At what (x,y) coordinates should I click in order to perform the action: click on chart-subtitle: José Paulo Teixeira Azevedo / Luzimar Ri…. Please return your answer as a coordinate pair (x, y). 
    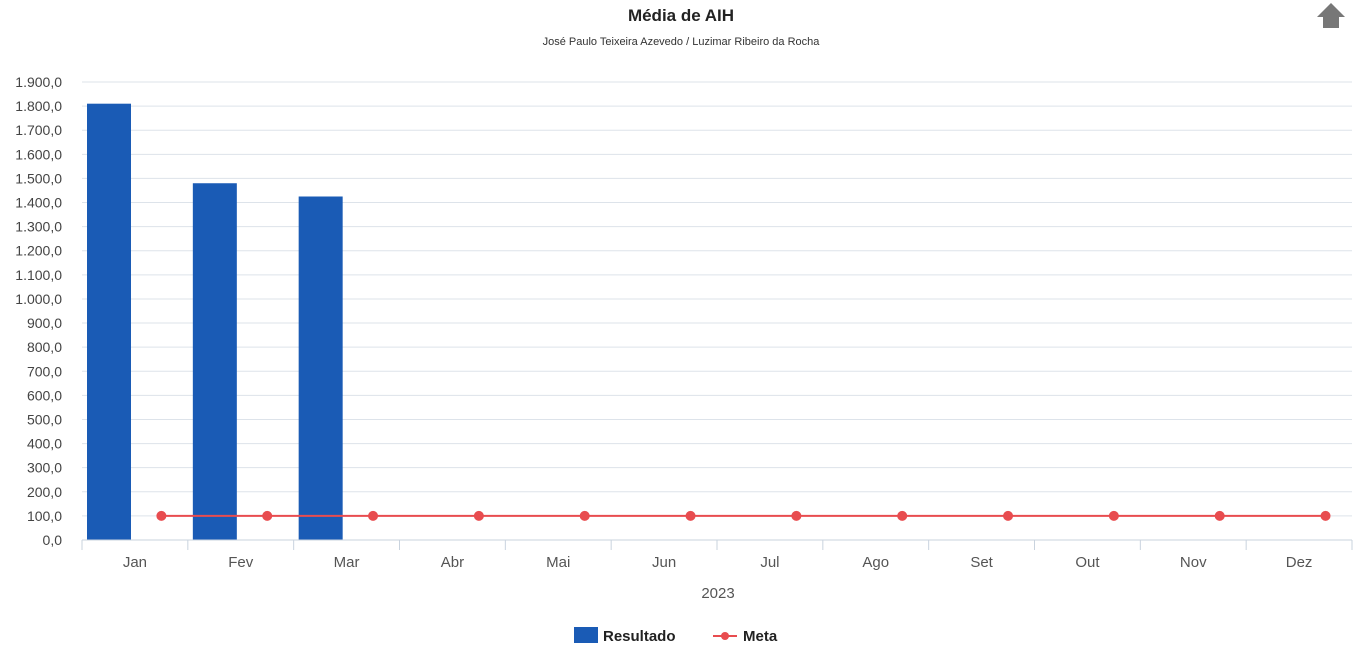
    Looking at the image, I should click on (682, 42).